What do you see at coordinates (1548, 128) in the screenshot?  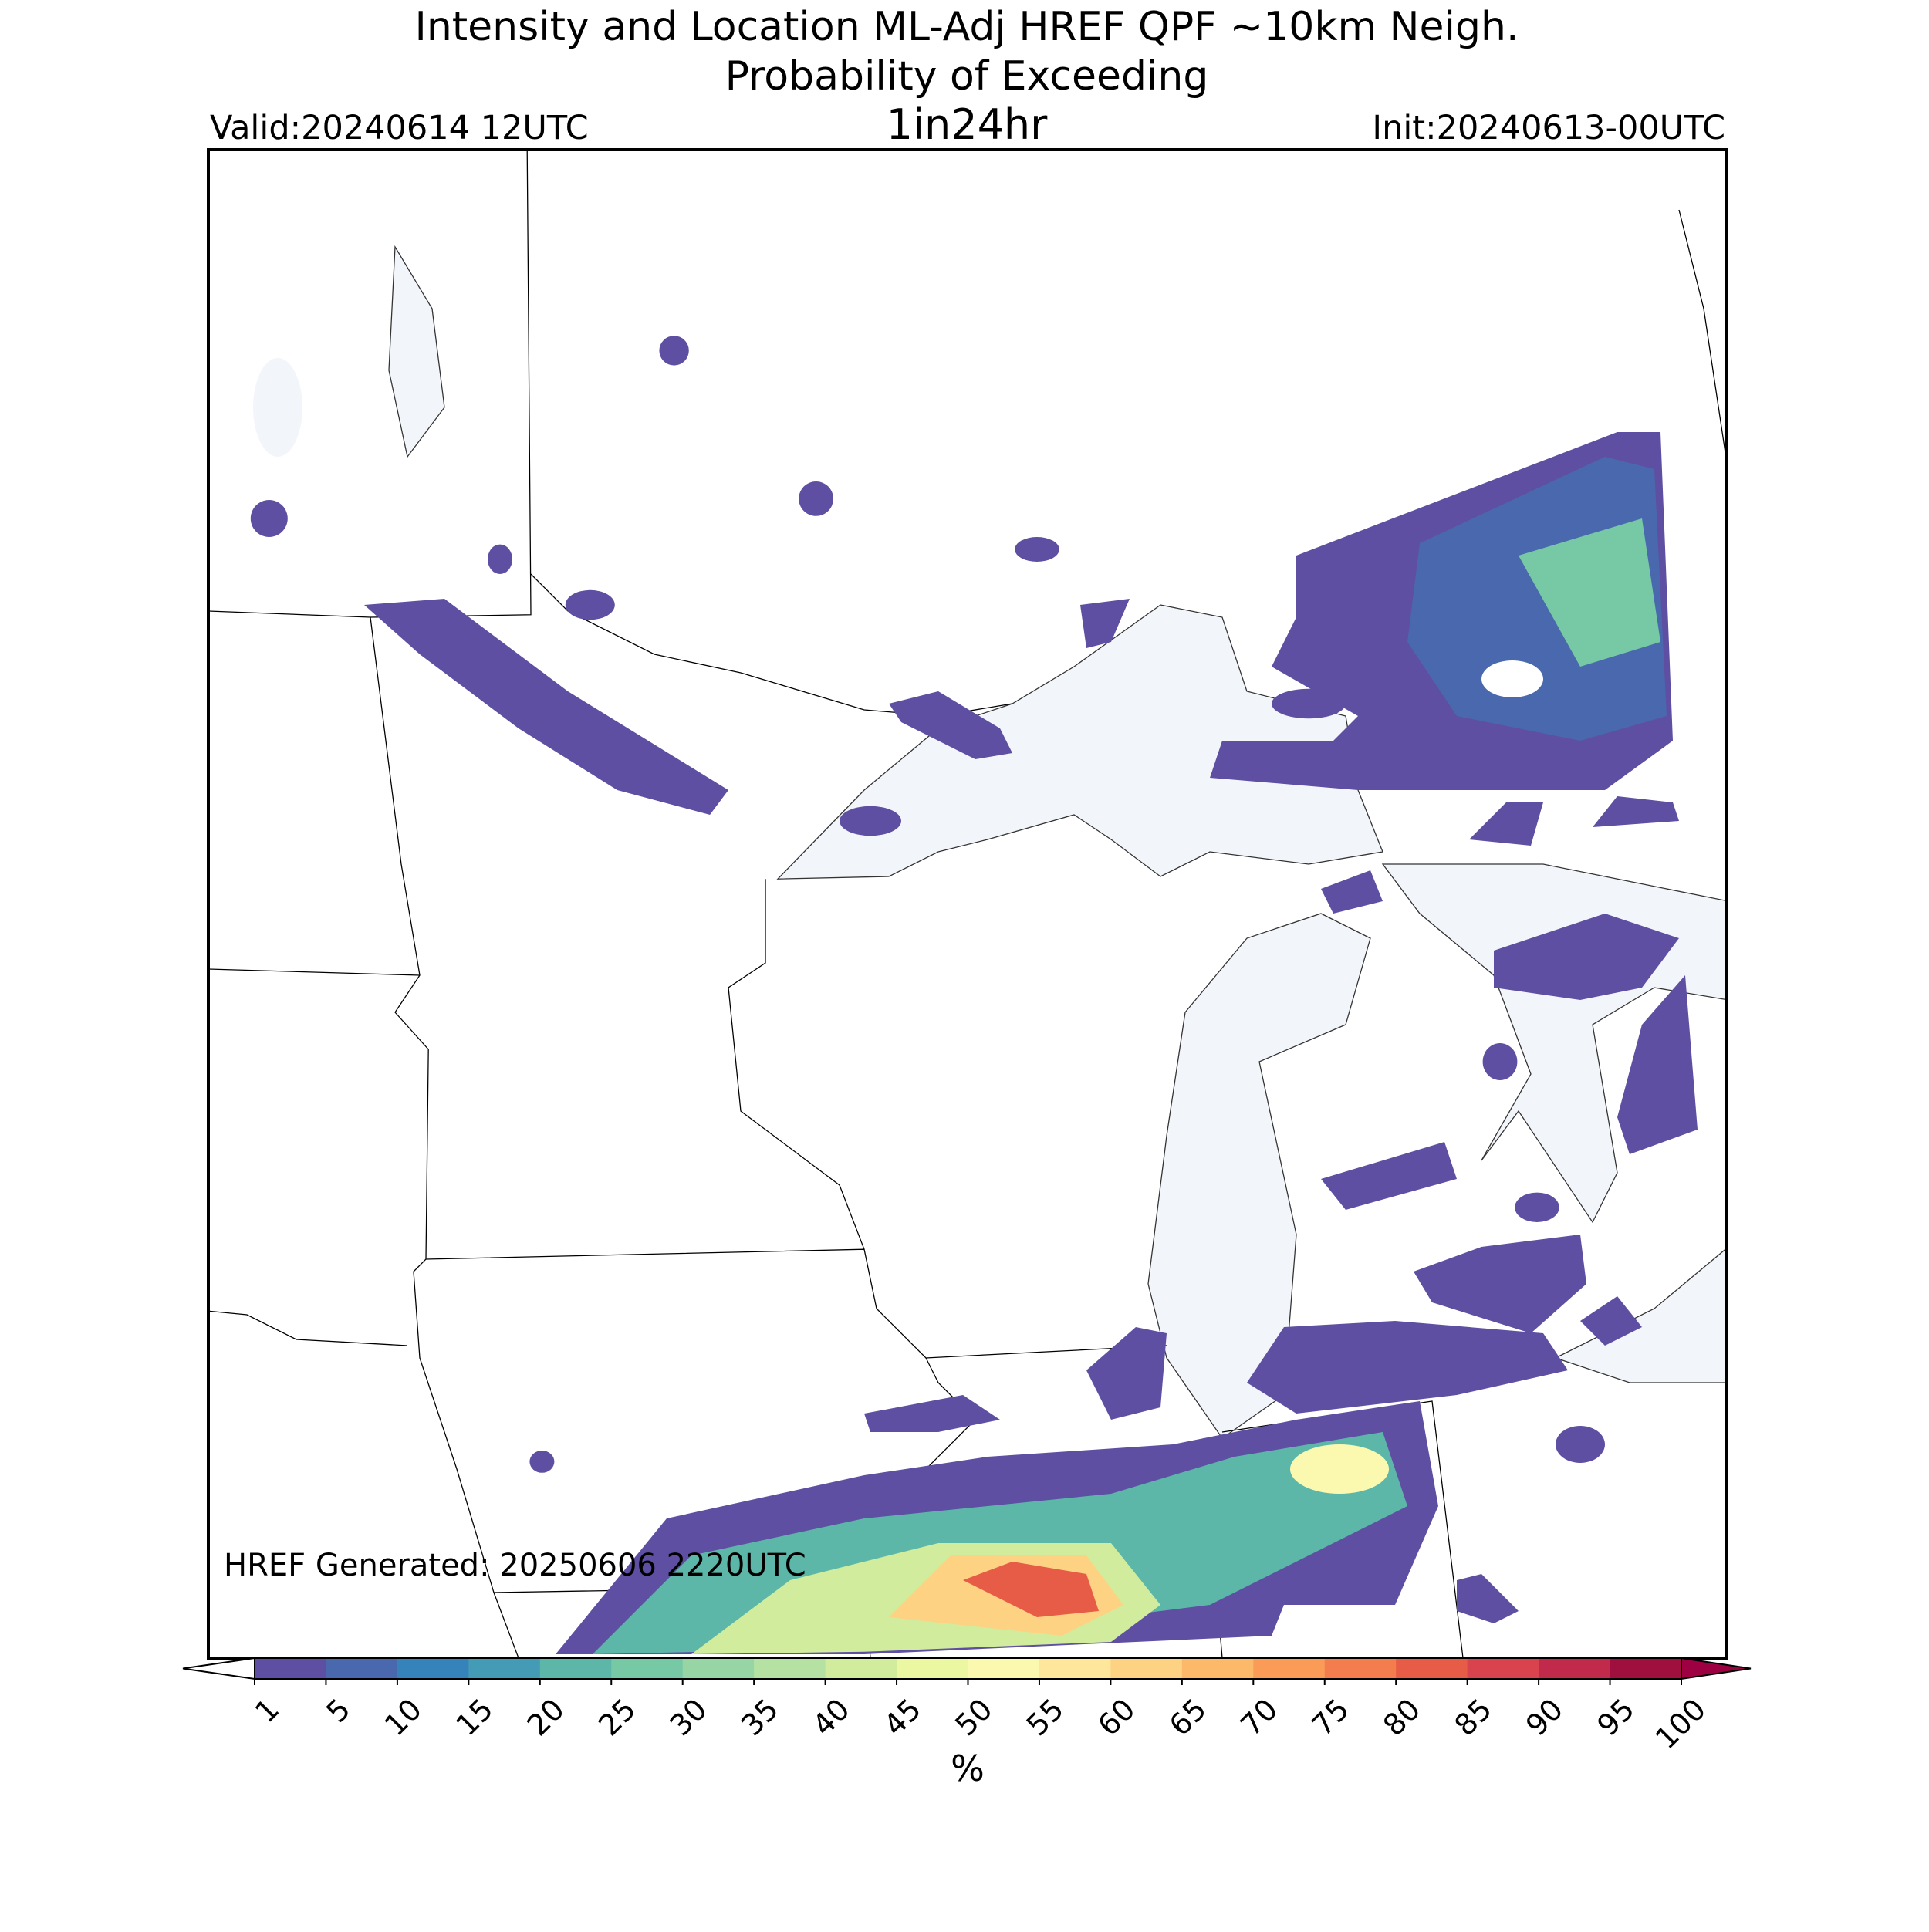 I see `init-time: Init:20240613-00UTC` at bounding box center [1548, 128].